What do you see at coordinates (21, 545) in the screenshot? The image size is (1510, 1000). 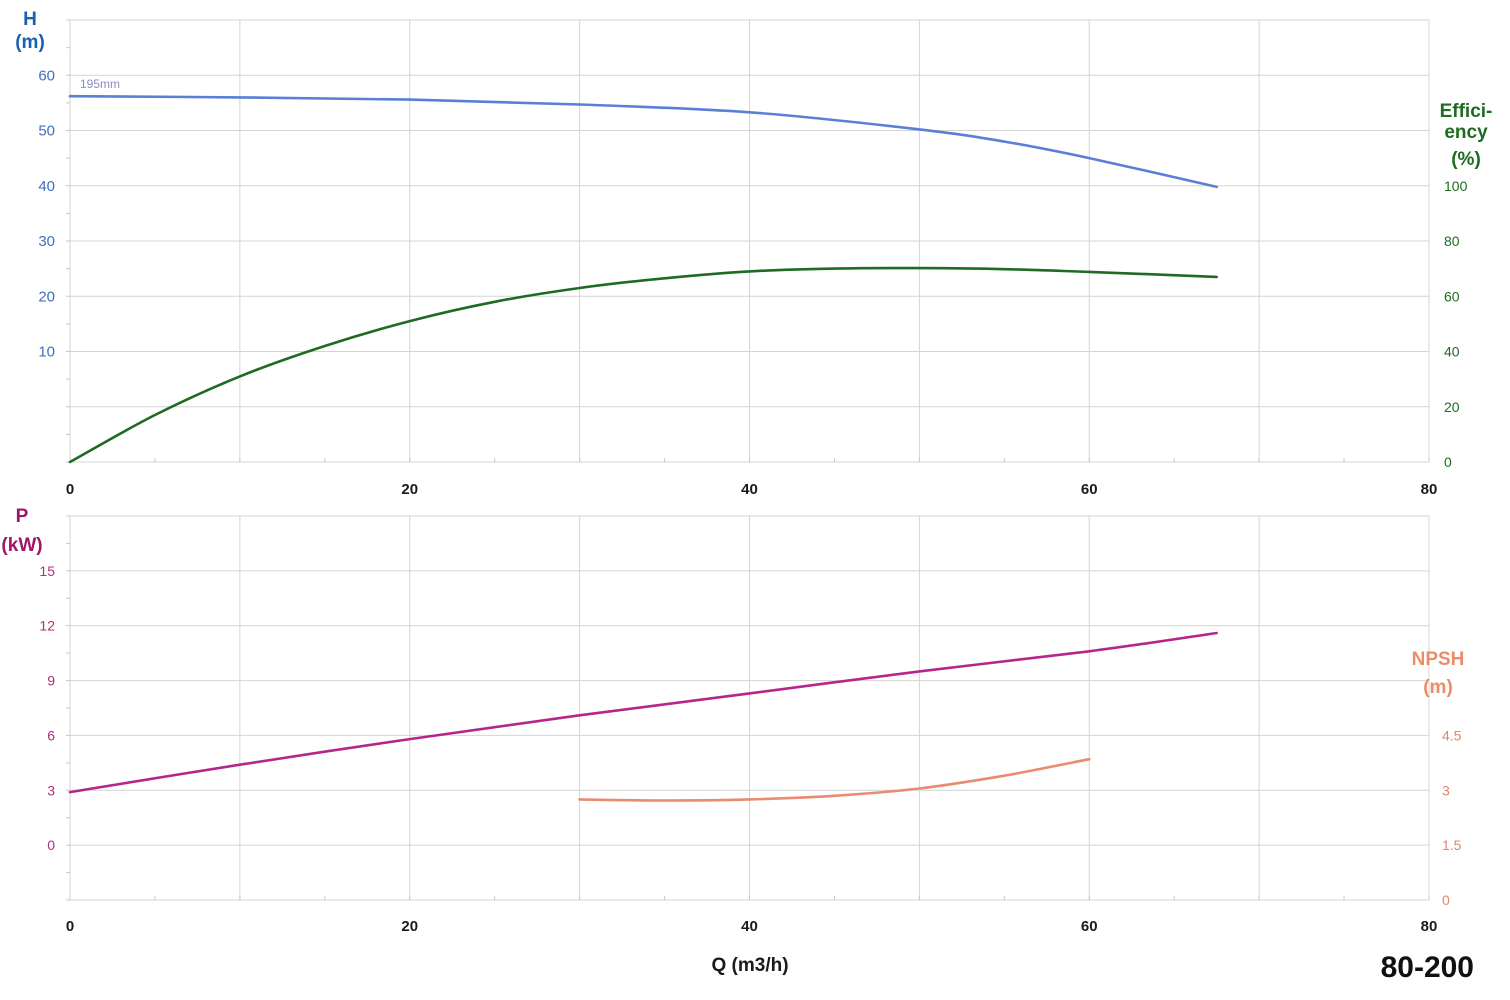 I see `left-axis-title: (kW)` at bounding box center [21, 545].